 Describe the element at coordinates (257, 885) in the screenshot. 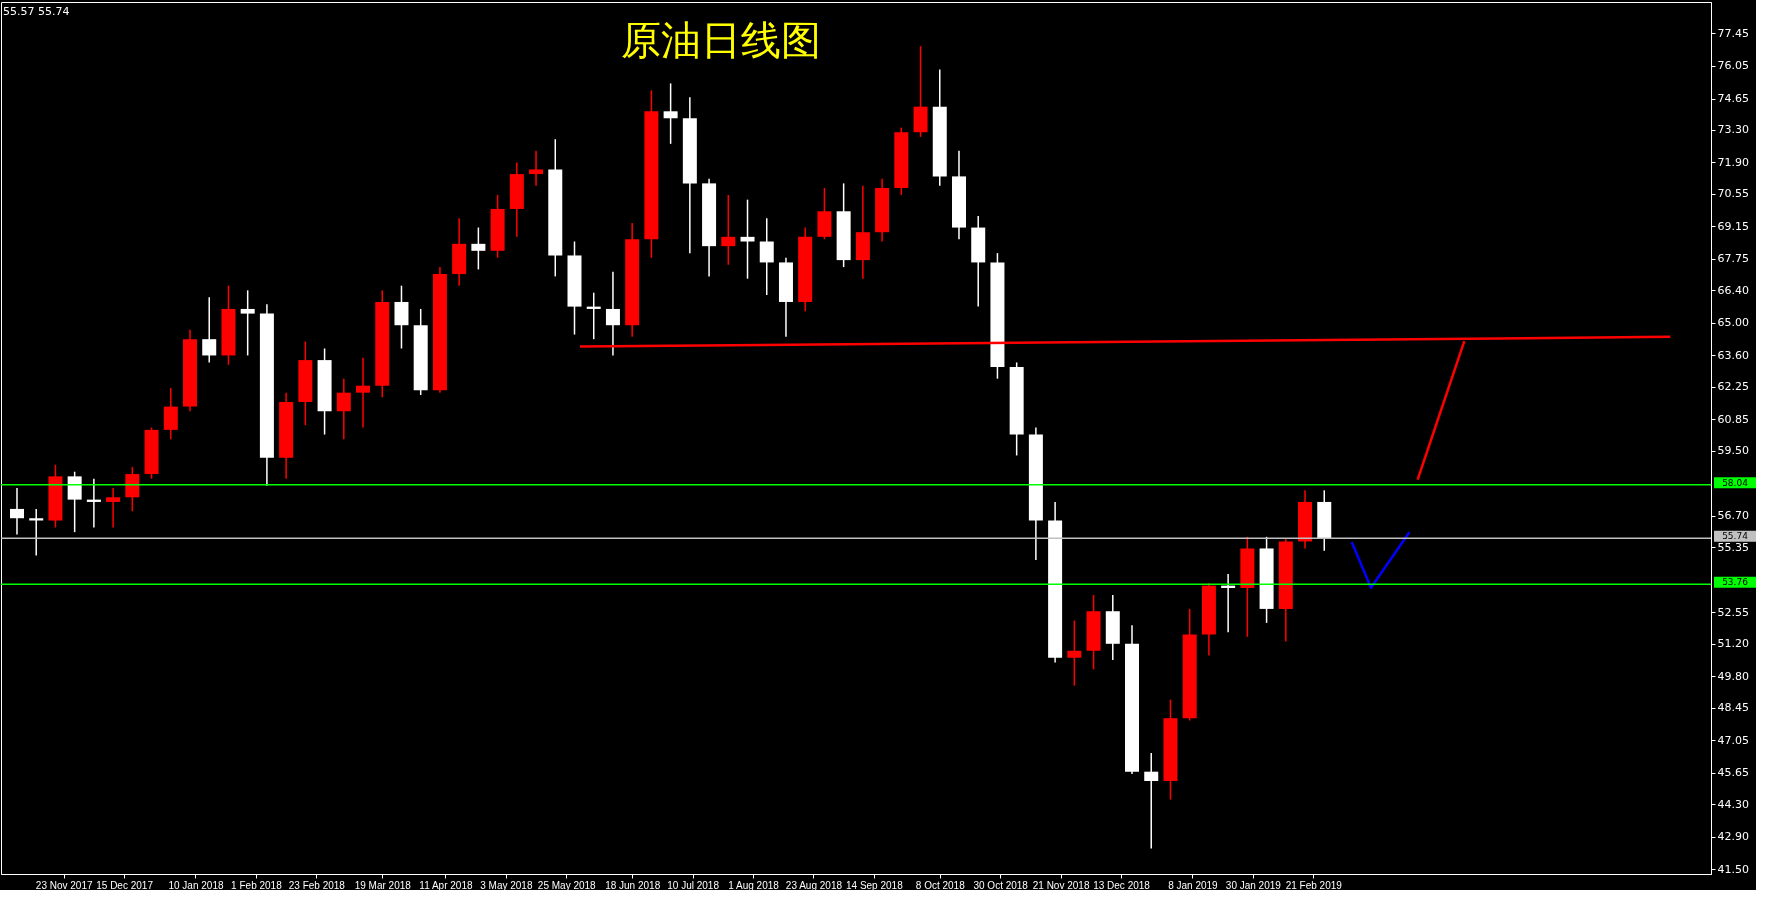

I see `x-tick-label: 1 Feb 2018` at that location.